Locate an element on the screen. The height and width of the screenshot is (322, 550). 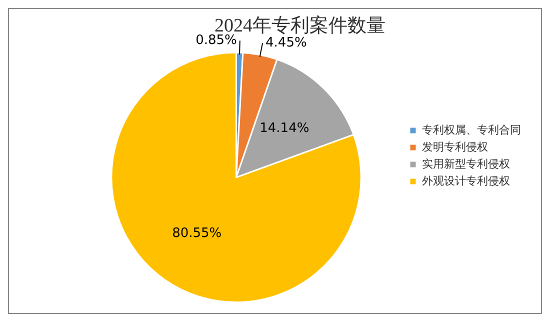
data-label: 14.14% is located at coordinates (285, 128).